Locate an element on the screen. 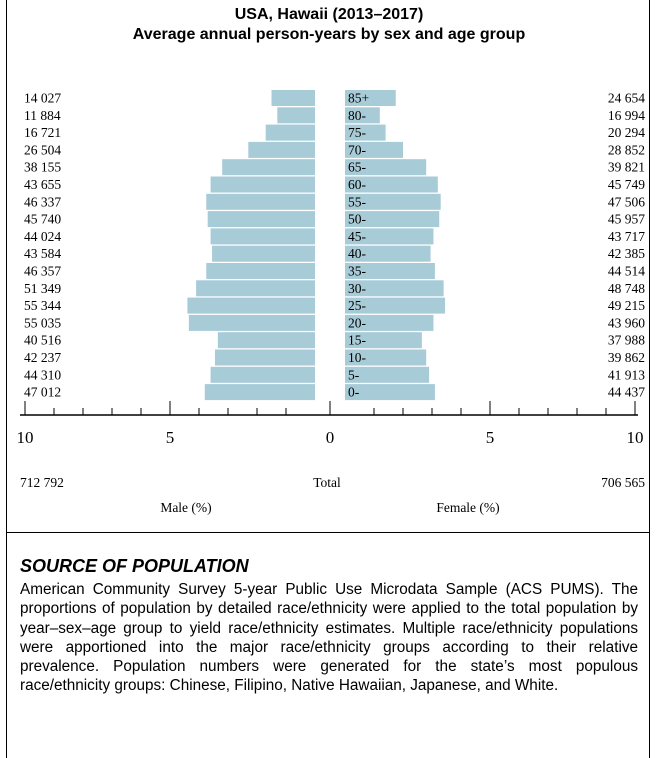 The height and width of the screenshot is (758, 658). female-count-label: 44 437 is located at coordinates (626, 392).